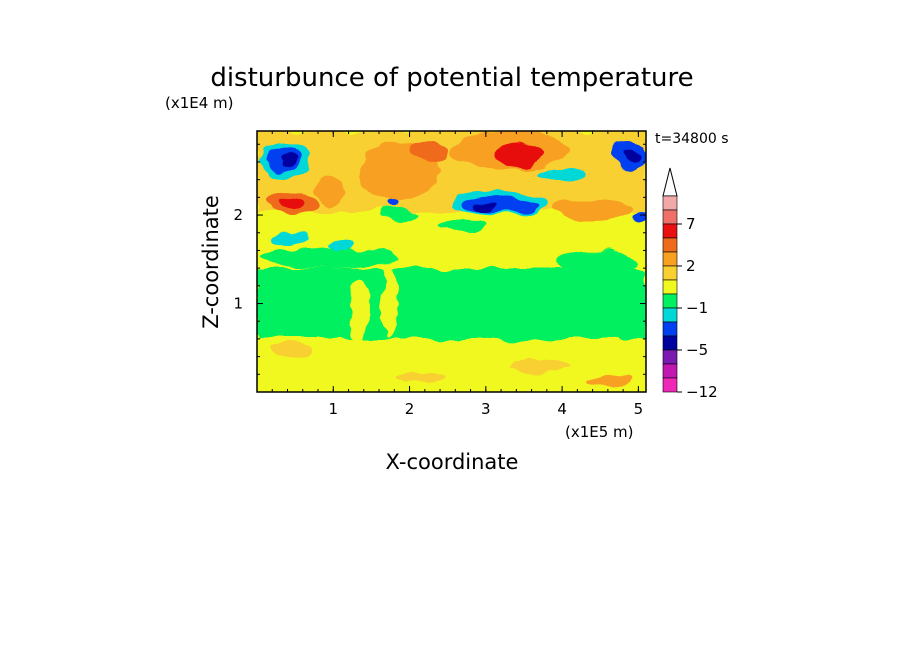 The height and width of the screenshot is (654, 904). Describe the element at coordinates (334, 409) in the screenshot. I see `x-tick-label: 1` at that location.